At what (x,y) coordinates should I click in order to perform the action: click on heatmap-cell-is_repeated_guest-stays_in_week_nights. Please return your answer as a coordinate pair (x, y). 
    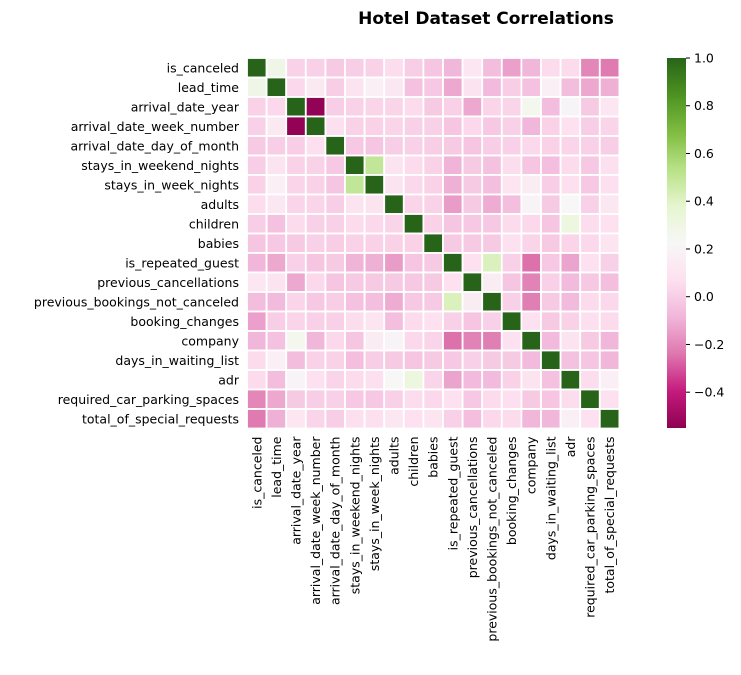
    Looking at the image, I should click on (374, 263).